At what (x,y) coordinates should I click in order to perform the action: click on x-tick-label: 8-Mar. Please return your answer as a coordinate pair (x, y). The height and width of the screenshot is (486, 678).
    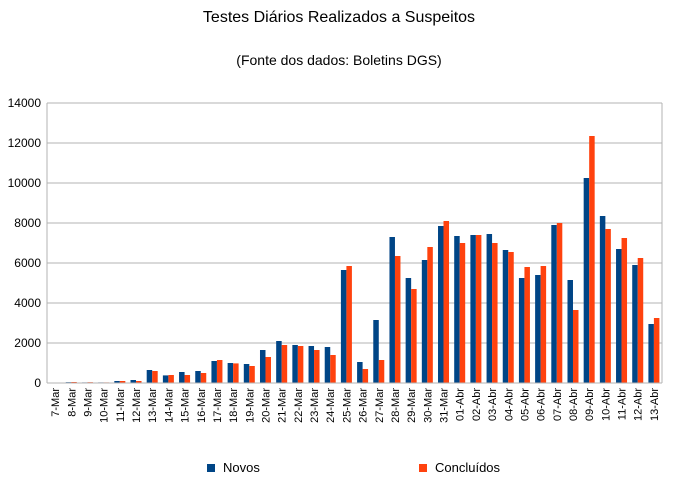
    Looking at the image, I should click on (72, 402).